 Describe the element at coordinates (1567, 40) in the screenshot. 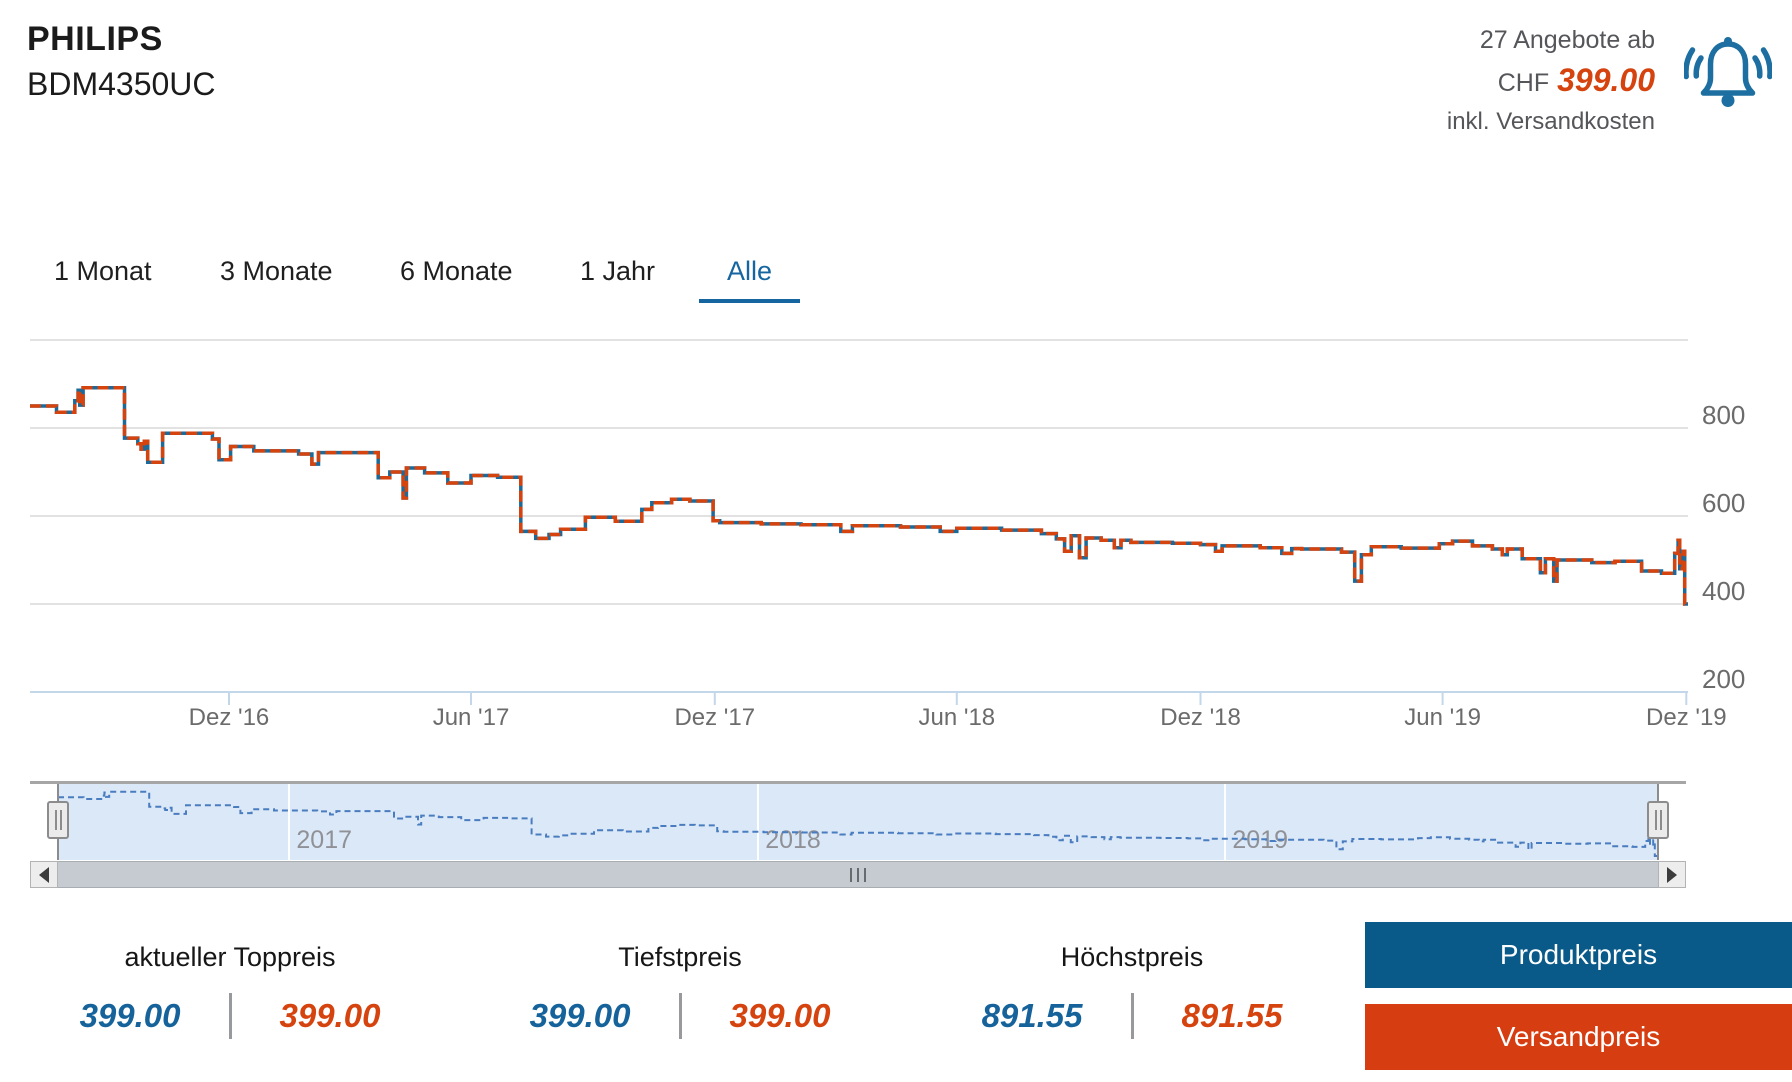

I see `offer-count: 27 Angebote ab` at that location.